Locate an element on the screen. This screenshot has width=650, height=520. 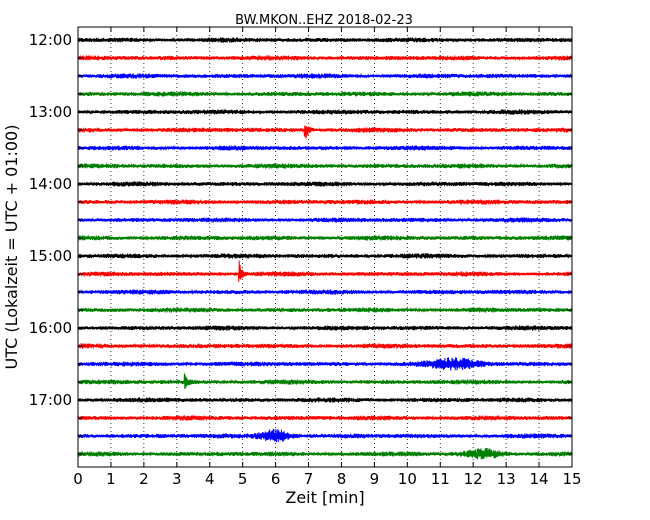
x-tick-label: 11 is located at coordinates (440, 479).